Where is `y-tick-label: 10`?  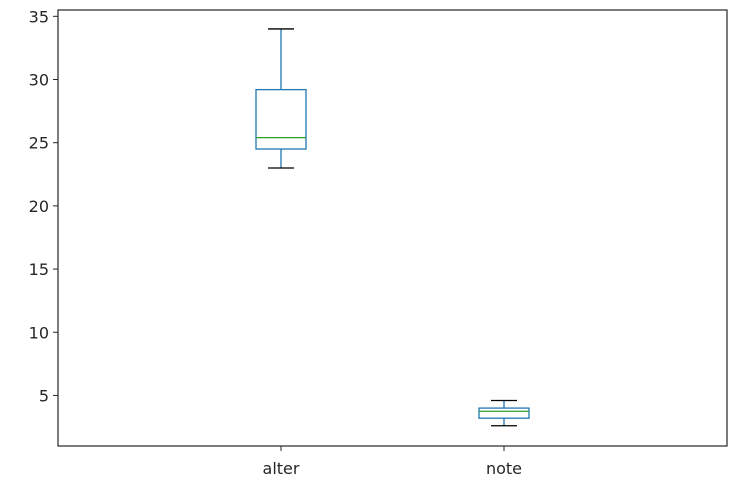 y-tick-label: 10 is located at coordinates (39, 332).